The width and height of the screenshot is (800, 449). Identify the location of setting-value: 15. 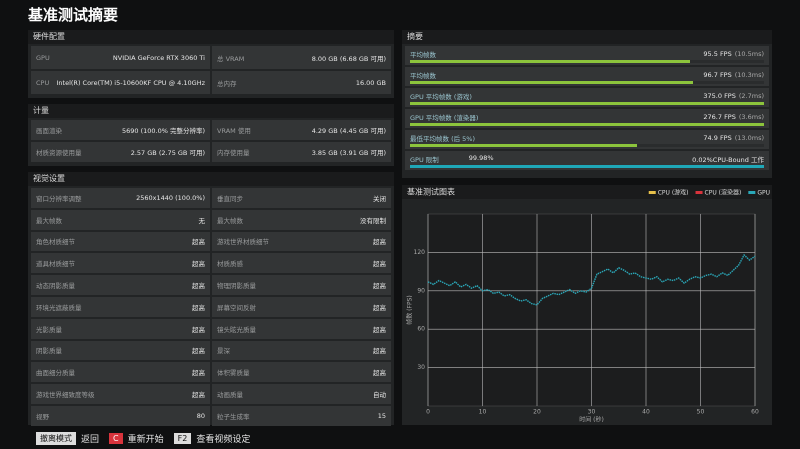
(381, 415).